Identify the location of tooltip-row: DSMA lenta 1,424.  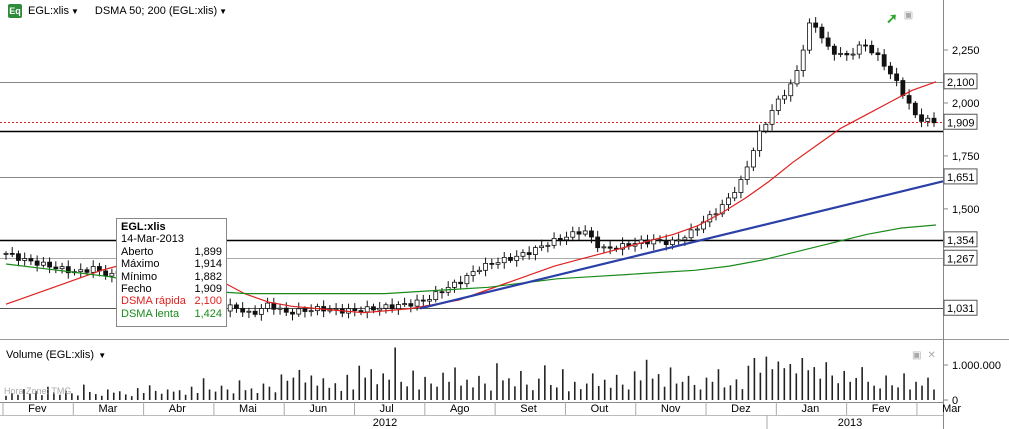
(171, 314).